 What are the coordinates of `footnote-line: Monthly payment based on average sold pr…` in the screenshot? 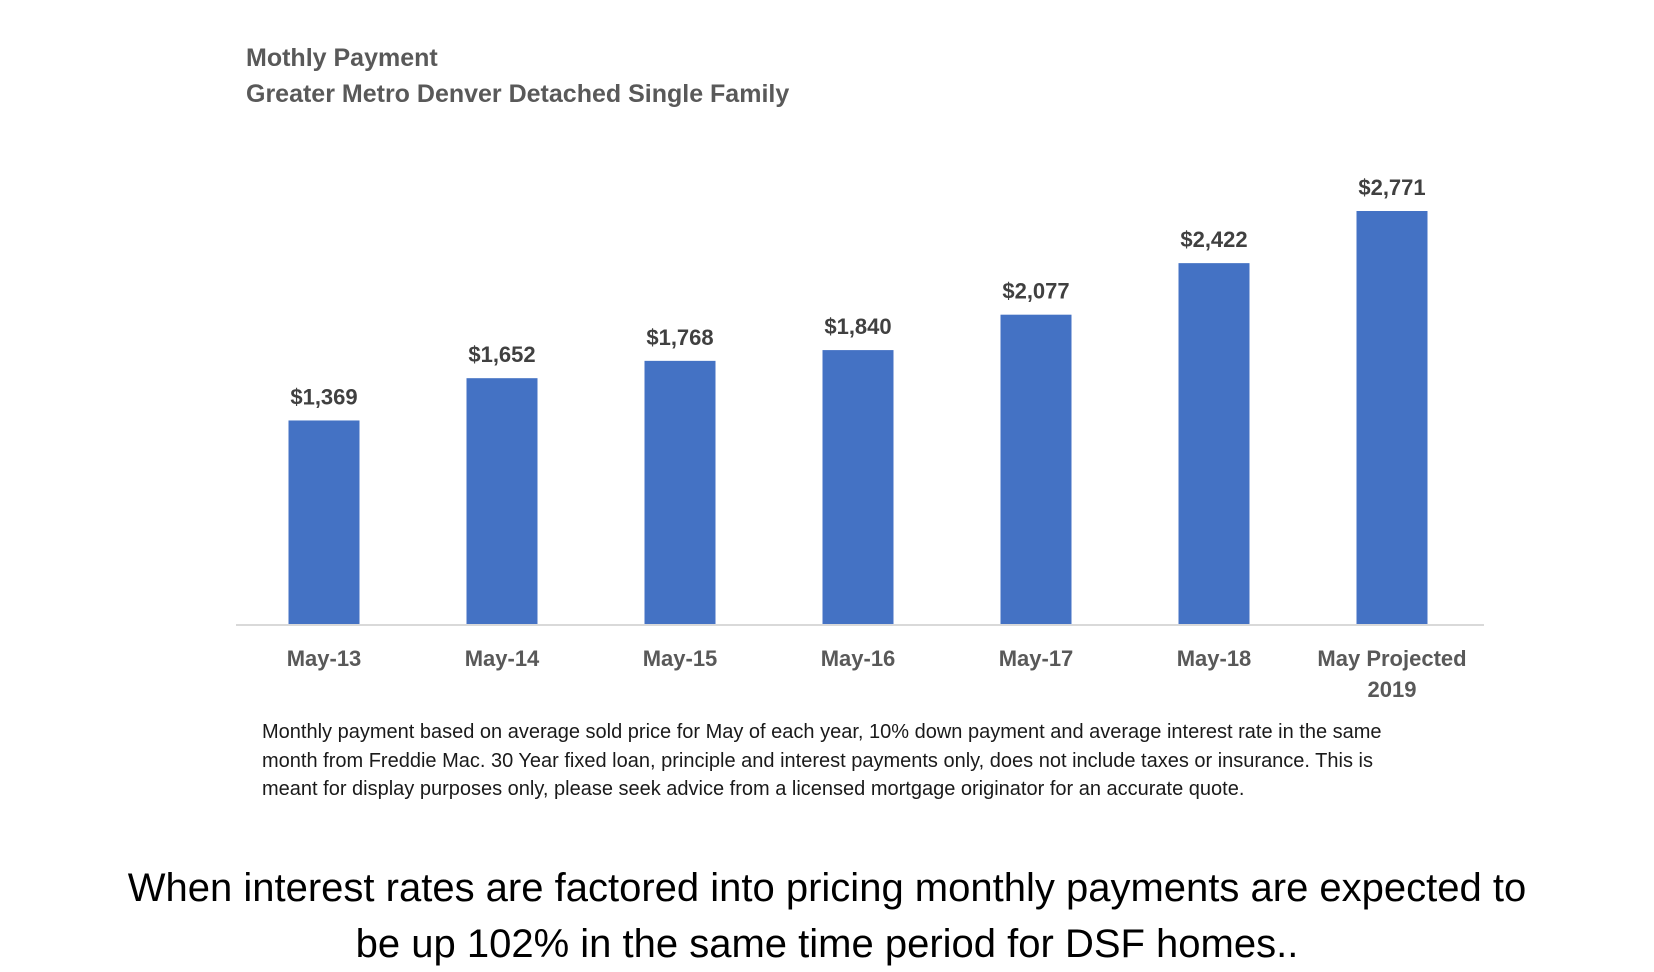 It's located at (822, 732).